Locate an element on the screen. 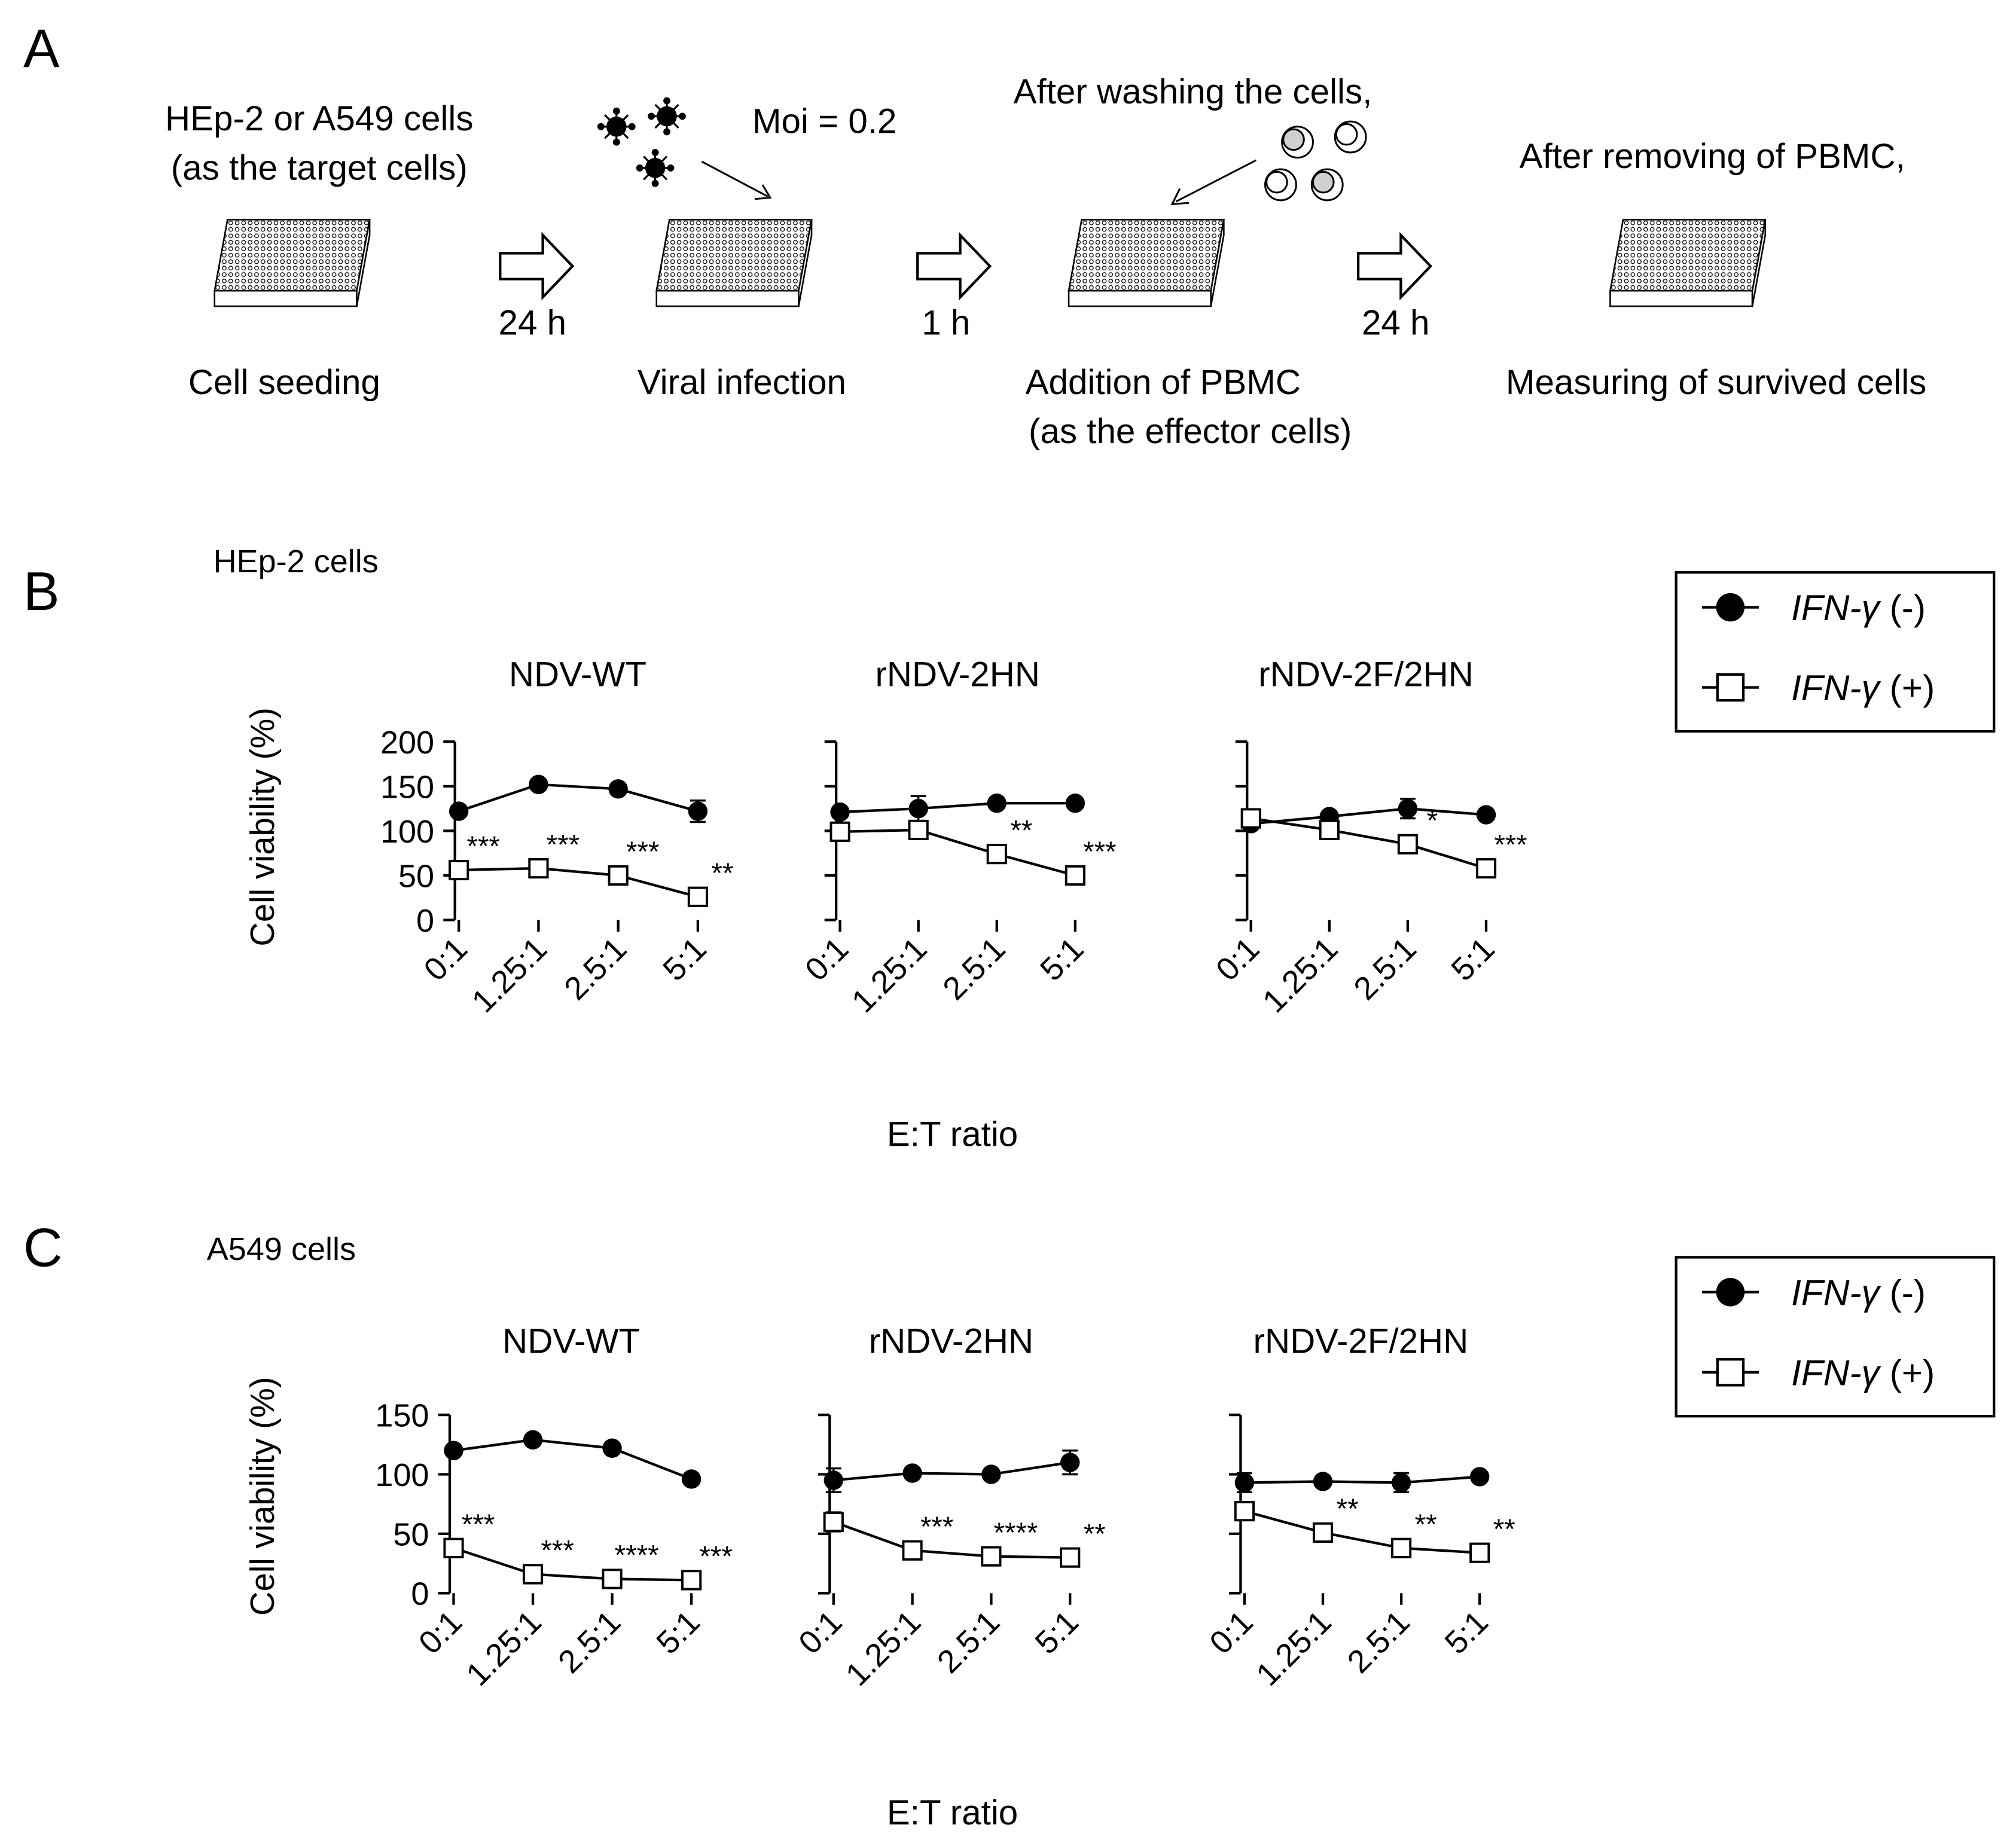 This screenshot has width=2016, height=1840. legend-c-label-pos-suffix: (+) is located at coordinates (1907, 1372).